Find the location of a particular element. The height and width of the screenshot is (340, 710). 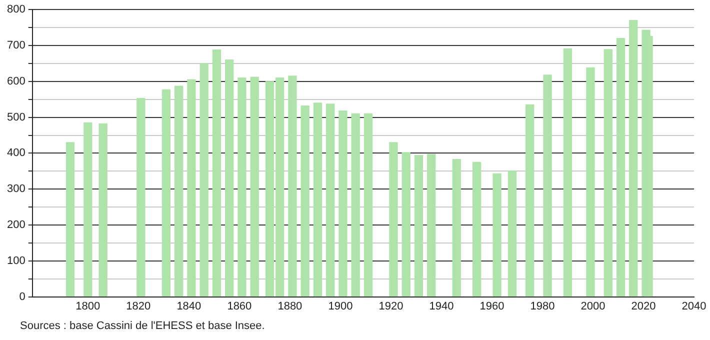

y-tick-label: 500 is located at coordinates (16, 117).